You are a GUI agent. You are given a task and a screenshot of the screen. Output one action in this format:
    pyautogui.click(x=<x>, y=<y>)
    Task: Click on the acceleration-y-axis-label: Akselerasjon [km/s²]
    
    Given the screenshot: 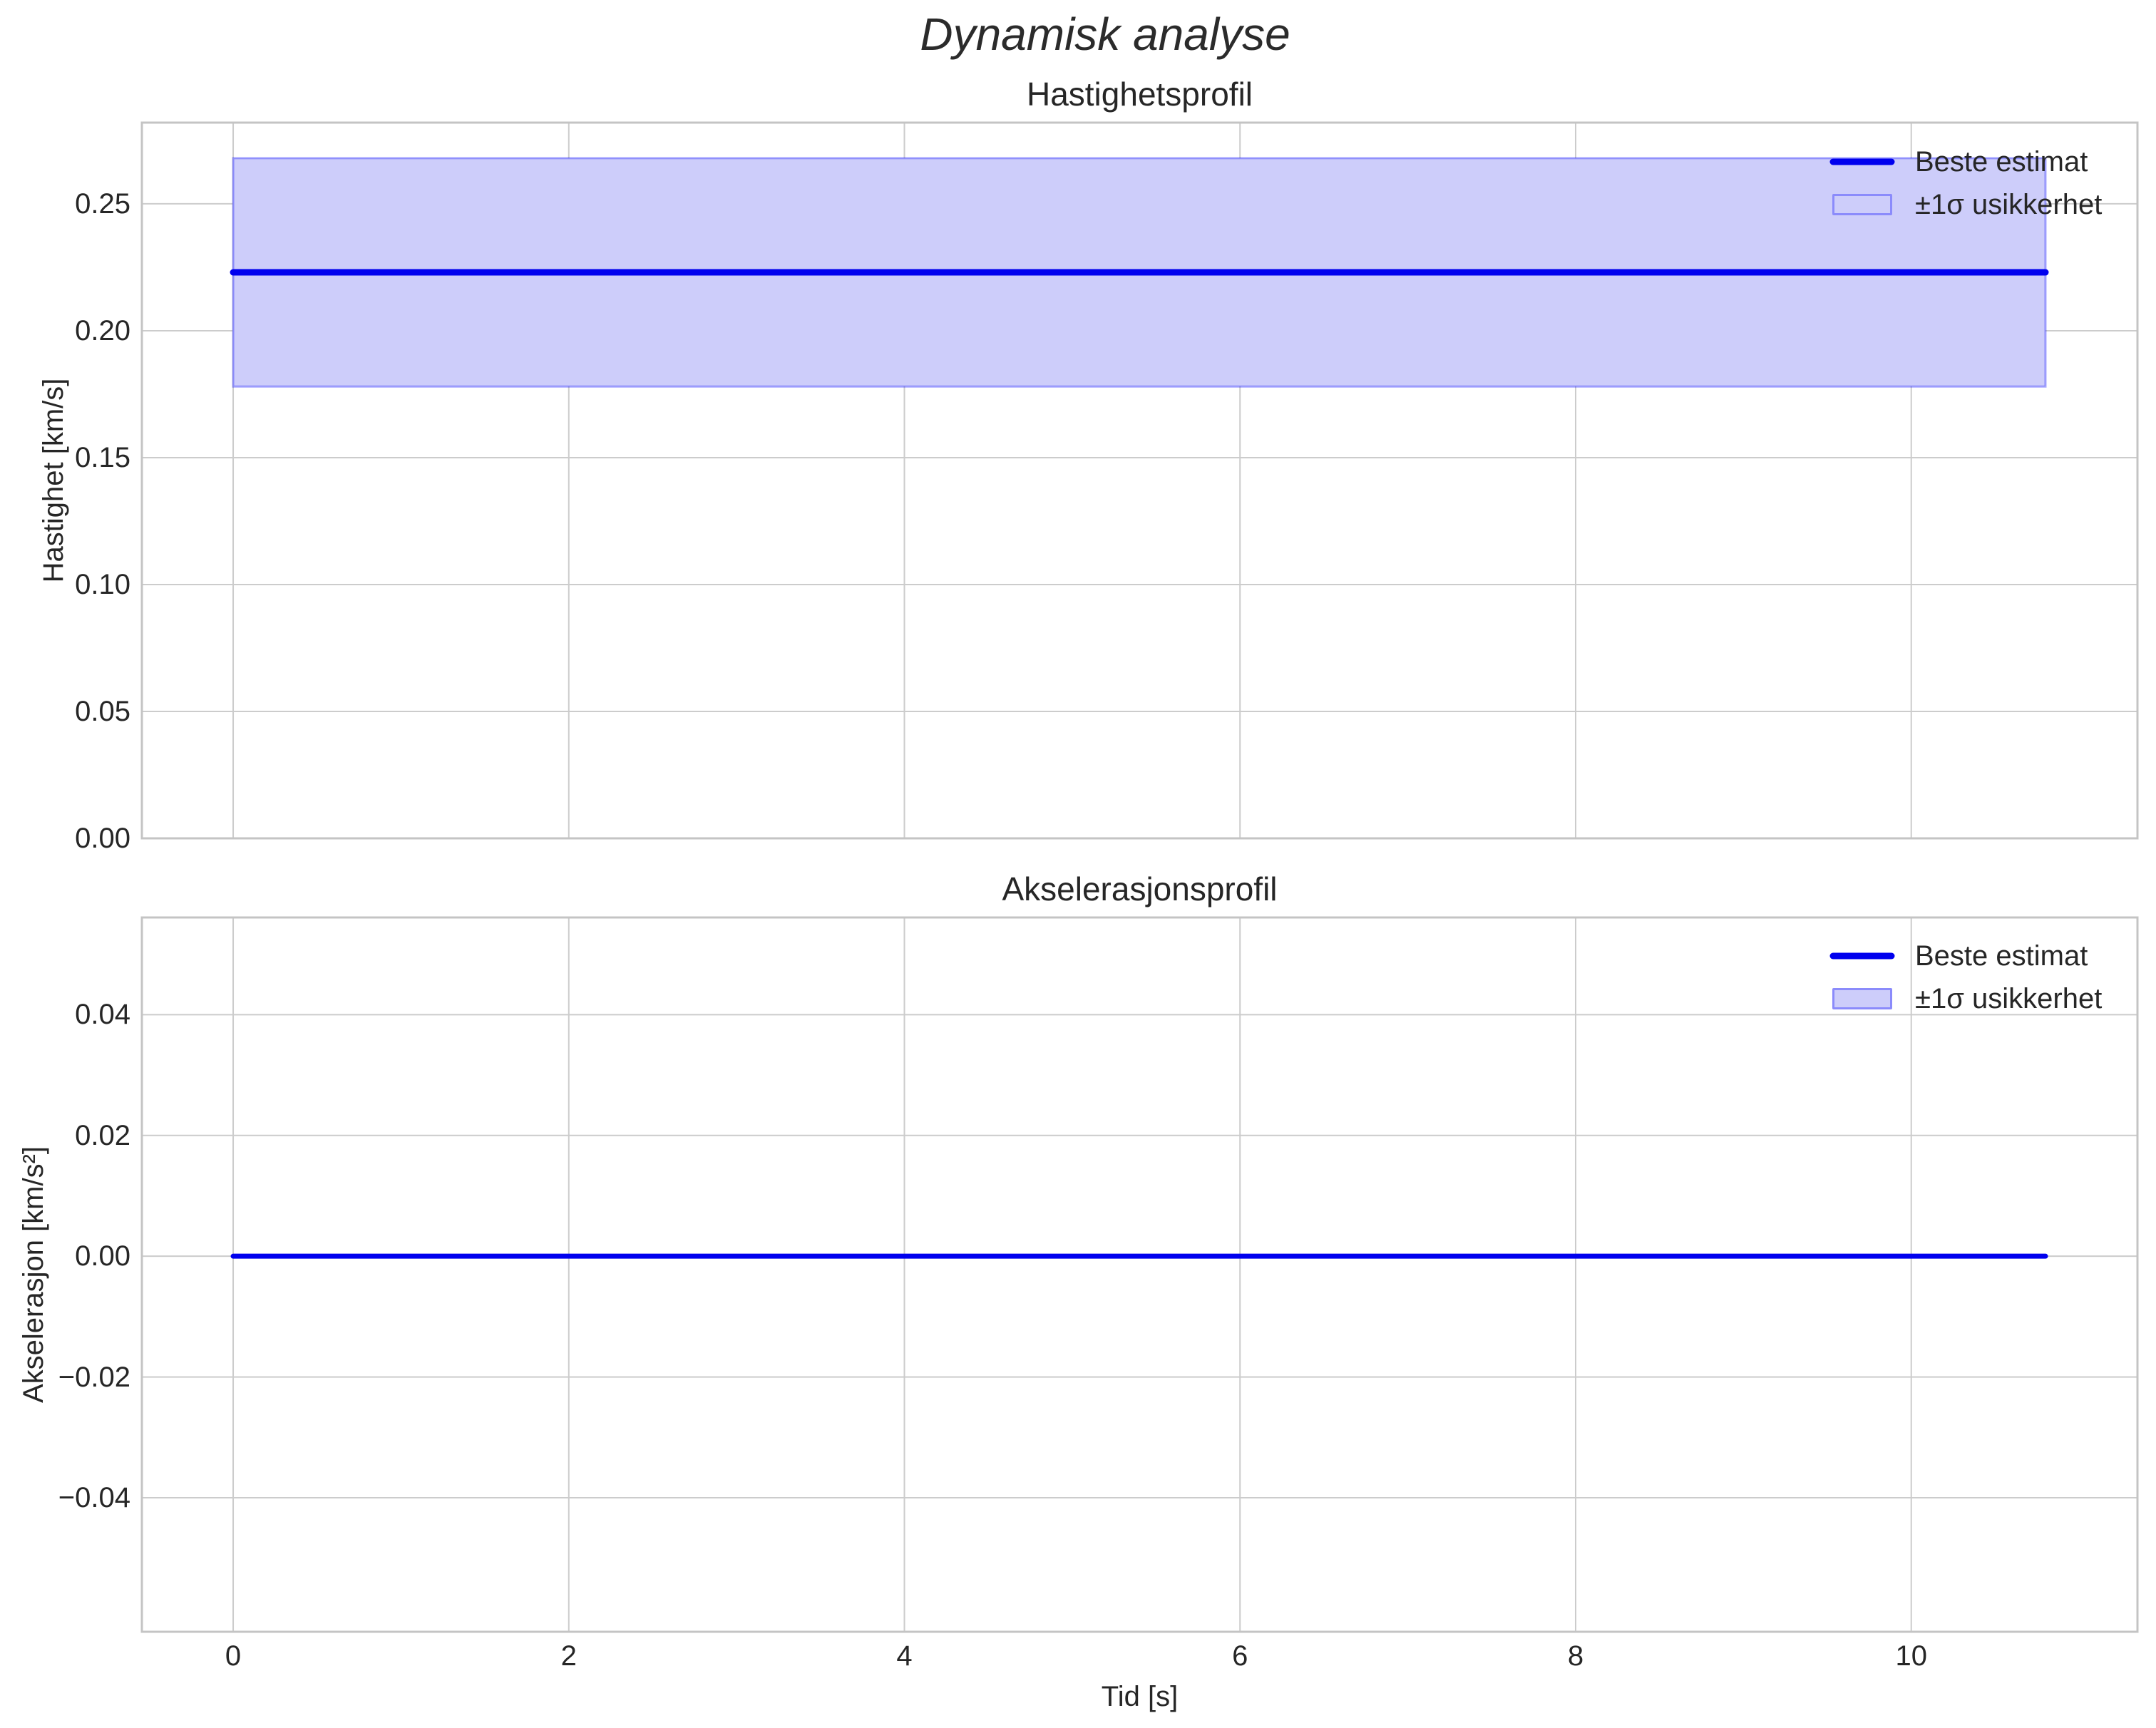 What is the action you would take?
    pyautogui.click(x=33, y=1275)
    